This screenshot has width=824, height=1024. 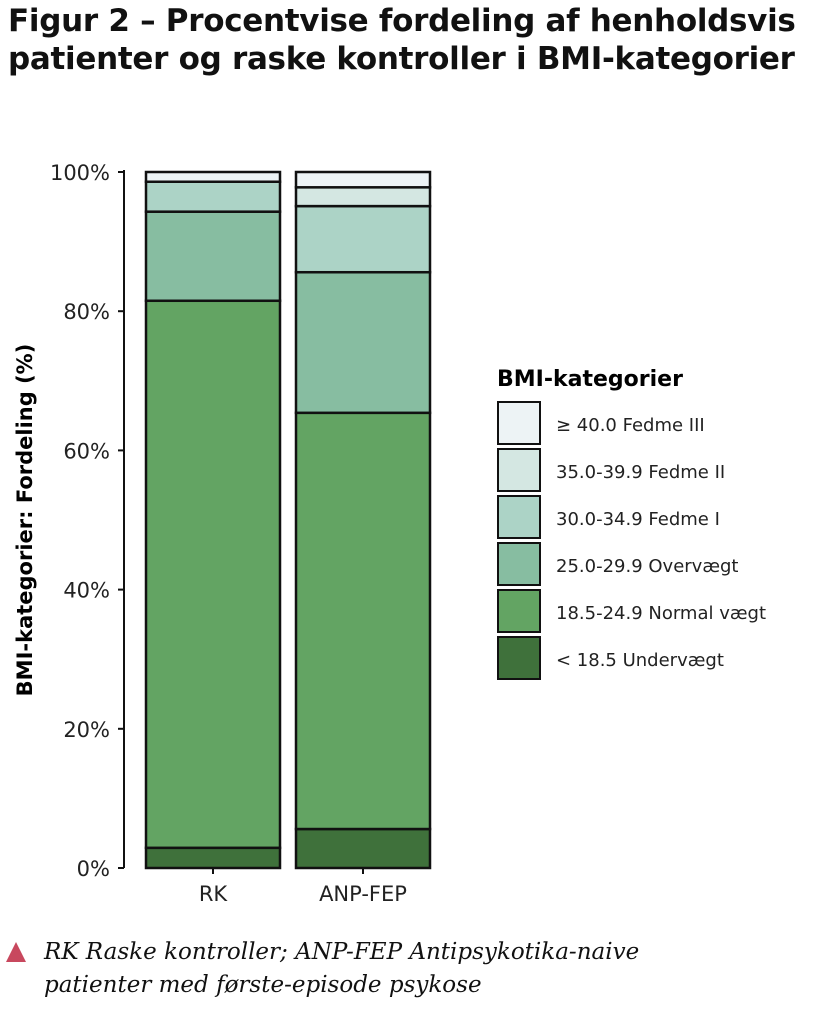 What do you see at coordinates (363, 894) in the screenshot?
I see `x-tick-label: ANP-FEP` at bounding box center [363, 894].